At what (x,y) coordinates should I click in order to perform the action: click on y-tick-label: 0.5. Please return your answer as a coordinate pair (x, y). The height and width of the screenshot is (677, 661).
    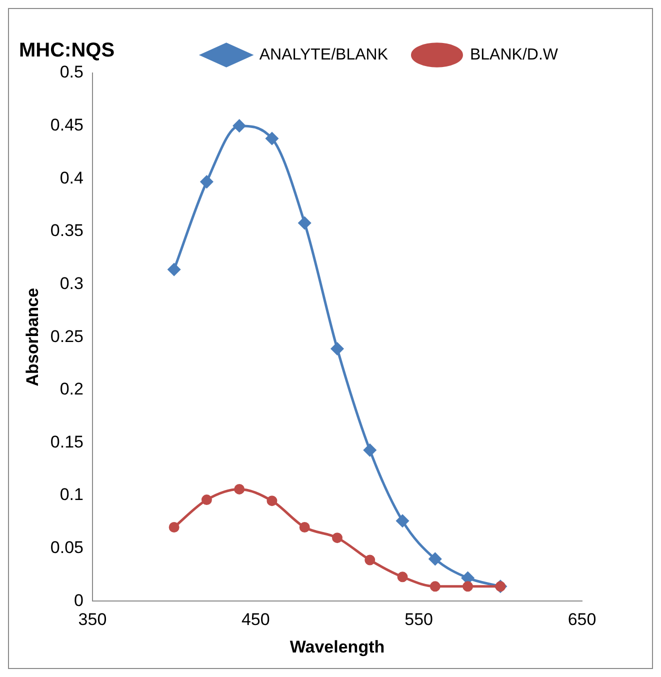
    Looking at the image, I should click on (72, 72).